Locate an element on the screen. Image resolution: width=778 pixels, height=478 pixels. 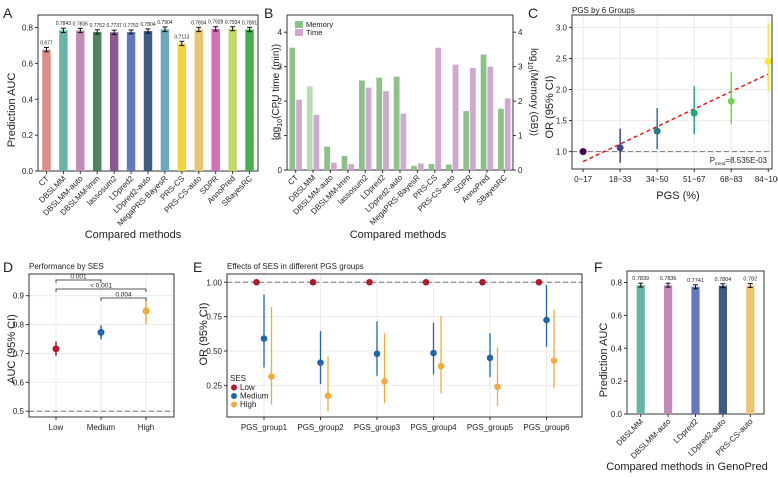
data-label: 0.7934 is located at coordinates (233, 23).